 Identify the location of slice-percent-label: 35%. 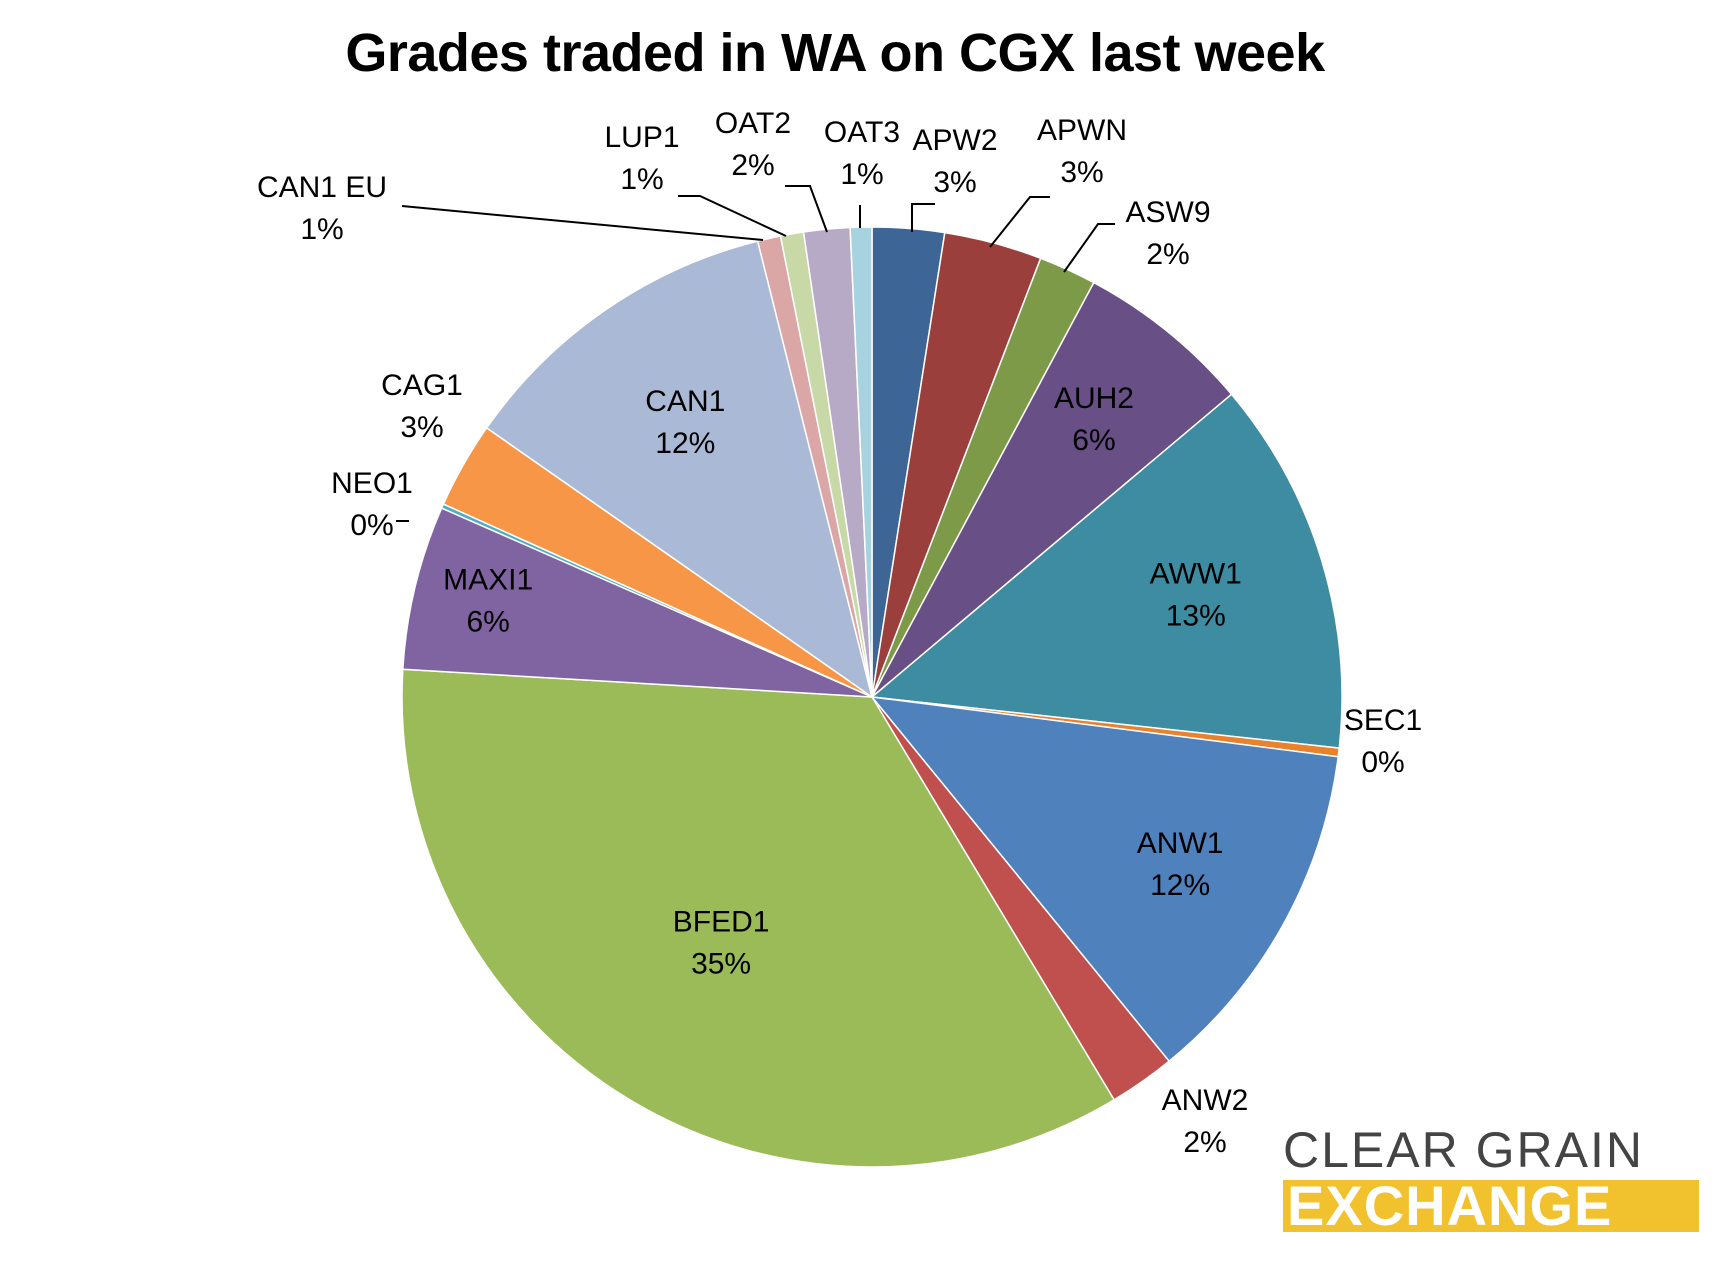
(721, 963).